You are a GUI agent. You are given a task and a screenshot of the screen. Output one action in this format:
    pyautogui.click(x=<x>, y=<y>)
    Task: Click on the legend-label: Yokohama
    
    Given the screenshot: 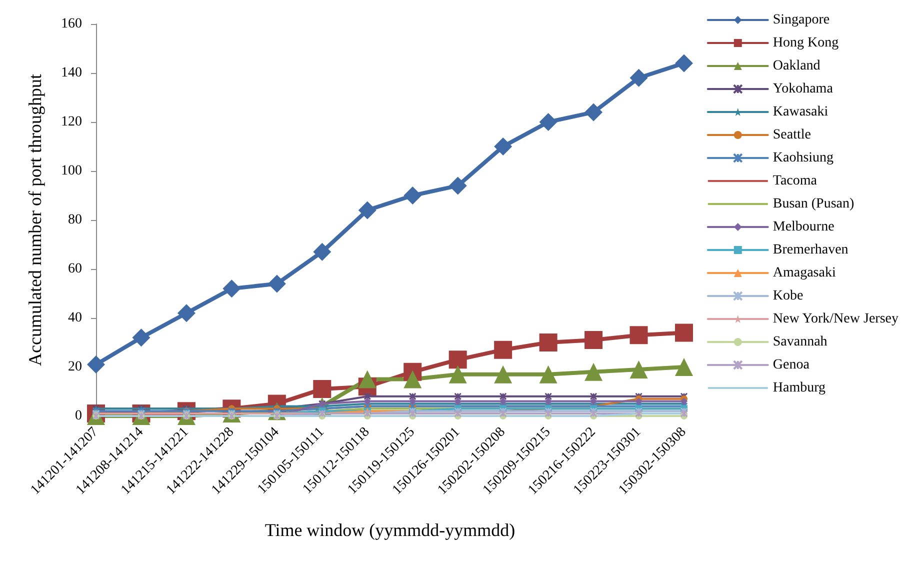 What is the action you would take?
    pyautogui.click(x=803, y=89)
    